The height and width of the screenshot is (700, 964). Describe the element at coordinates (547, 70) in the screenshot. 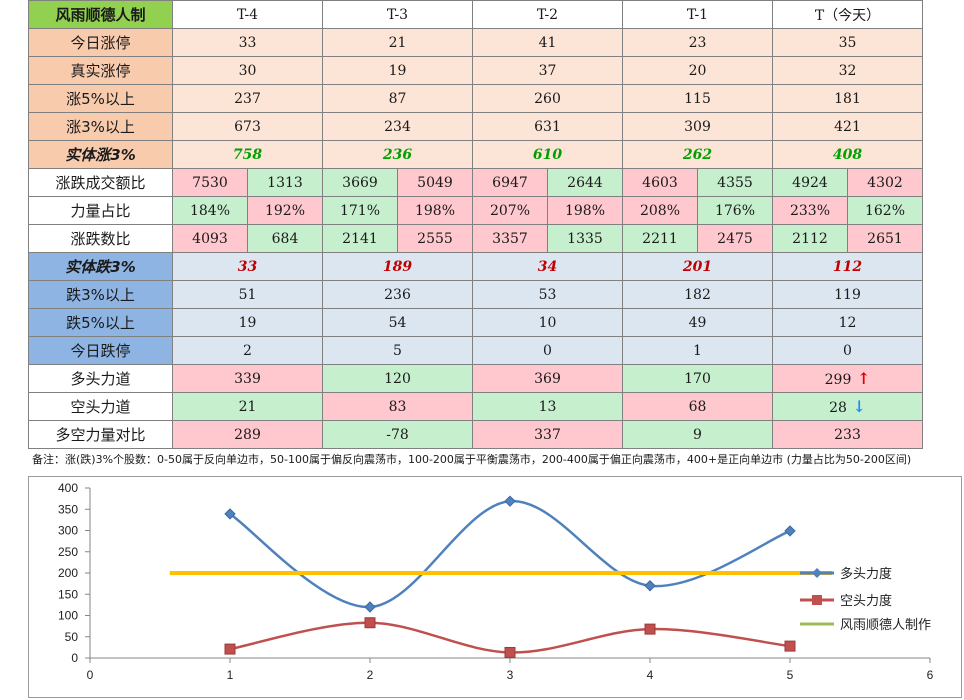

I see `cell-value: 37` at that location.